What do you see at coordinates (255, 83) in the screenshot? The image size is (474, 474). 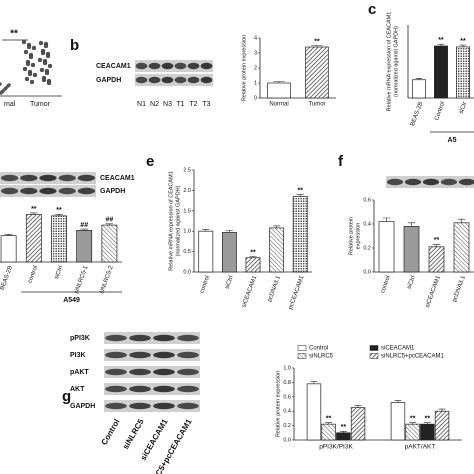 I see `y-tick-label: 1` at bounding box center [255, 83].